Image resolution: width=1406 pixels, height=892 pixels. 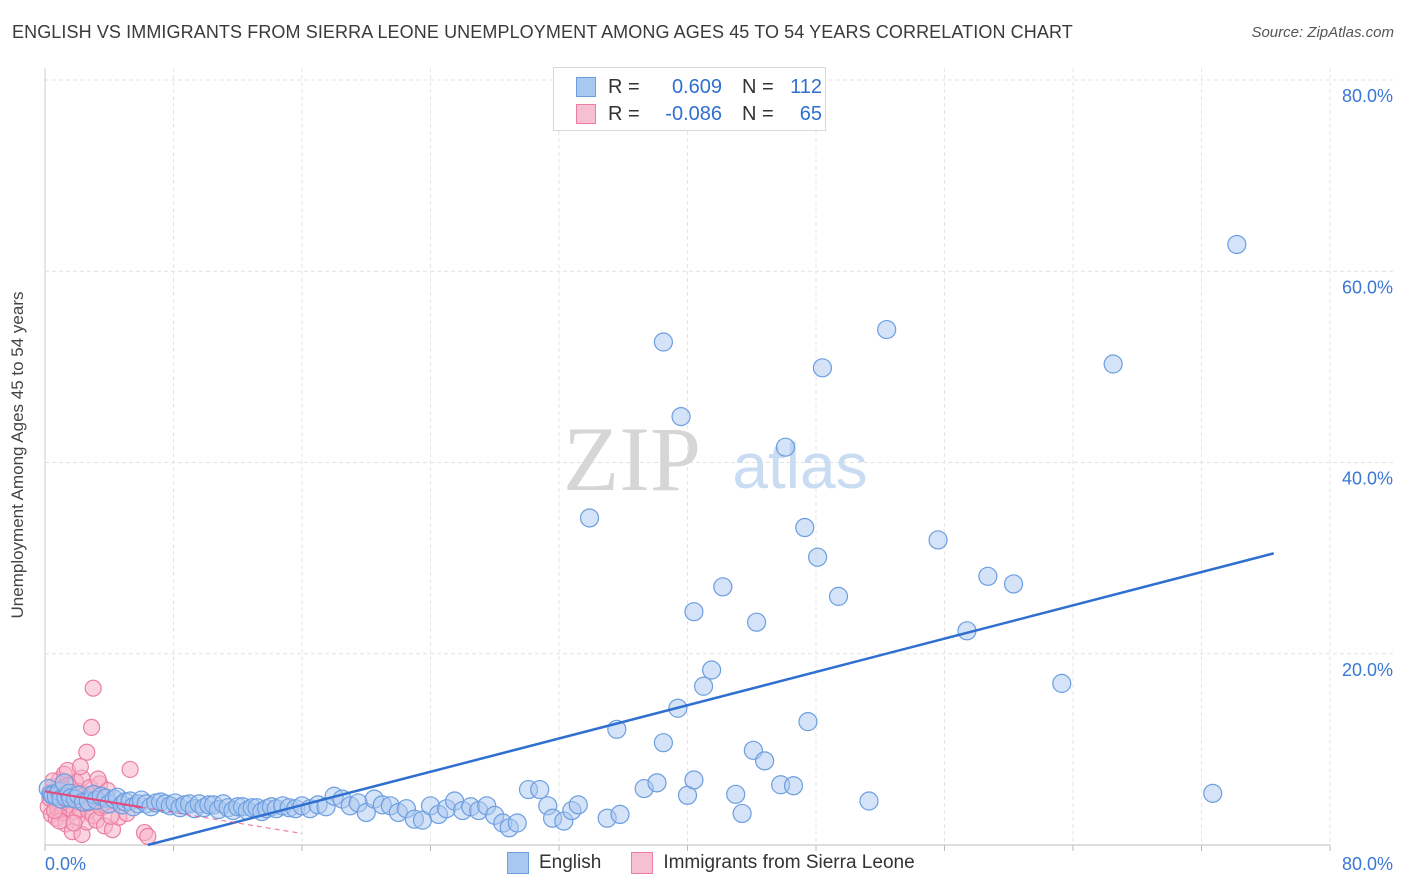 I want to click on english-r-label: R =, so click(x=624, y=86).